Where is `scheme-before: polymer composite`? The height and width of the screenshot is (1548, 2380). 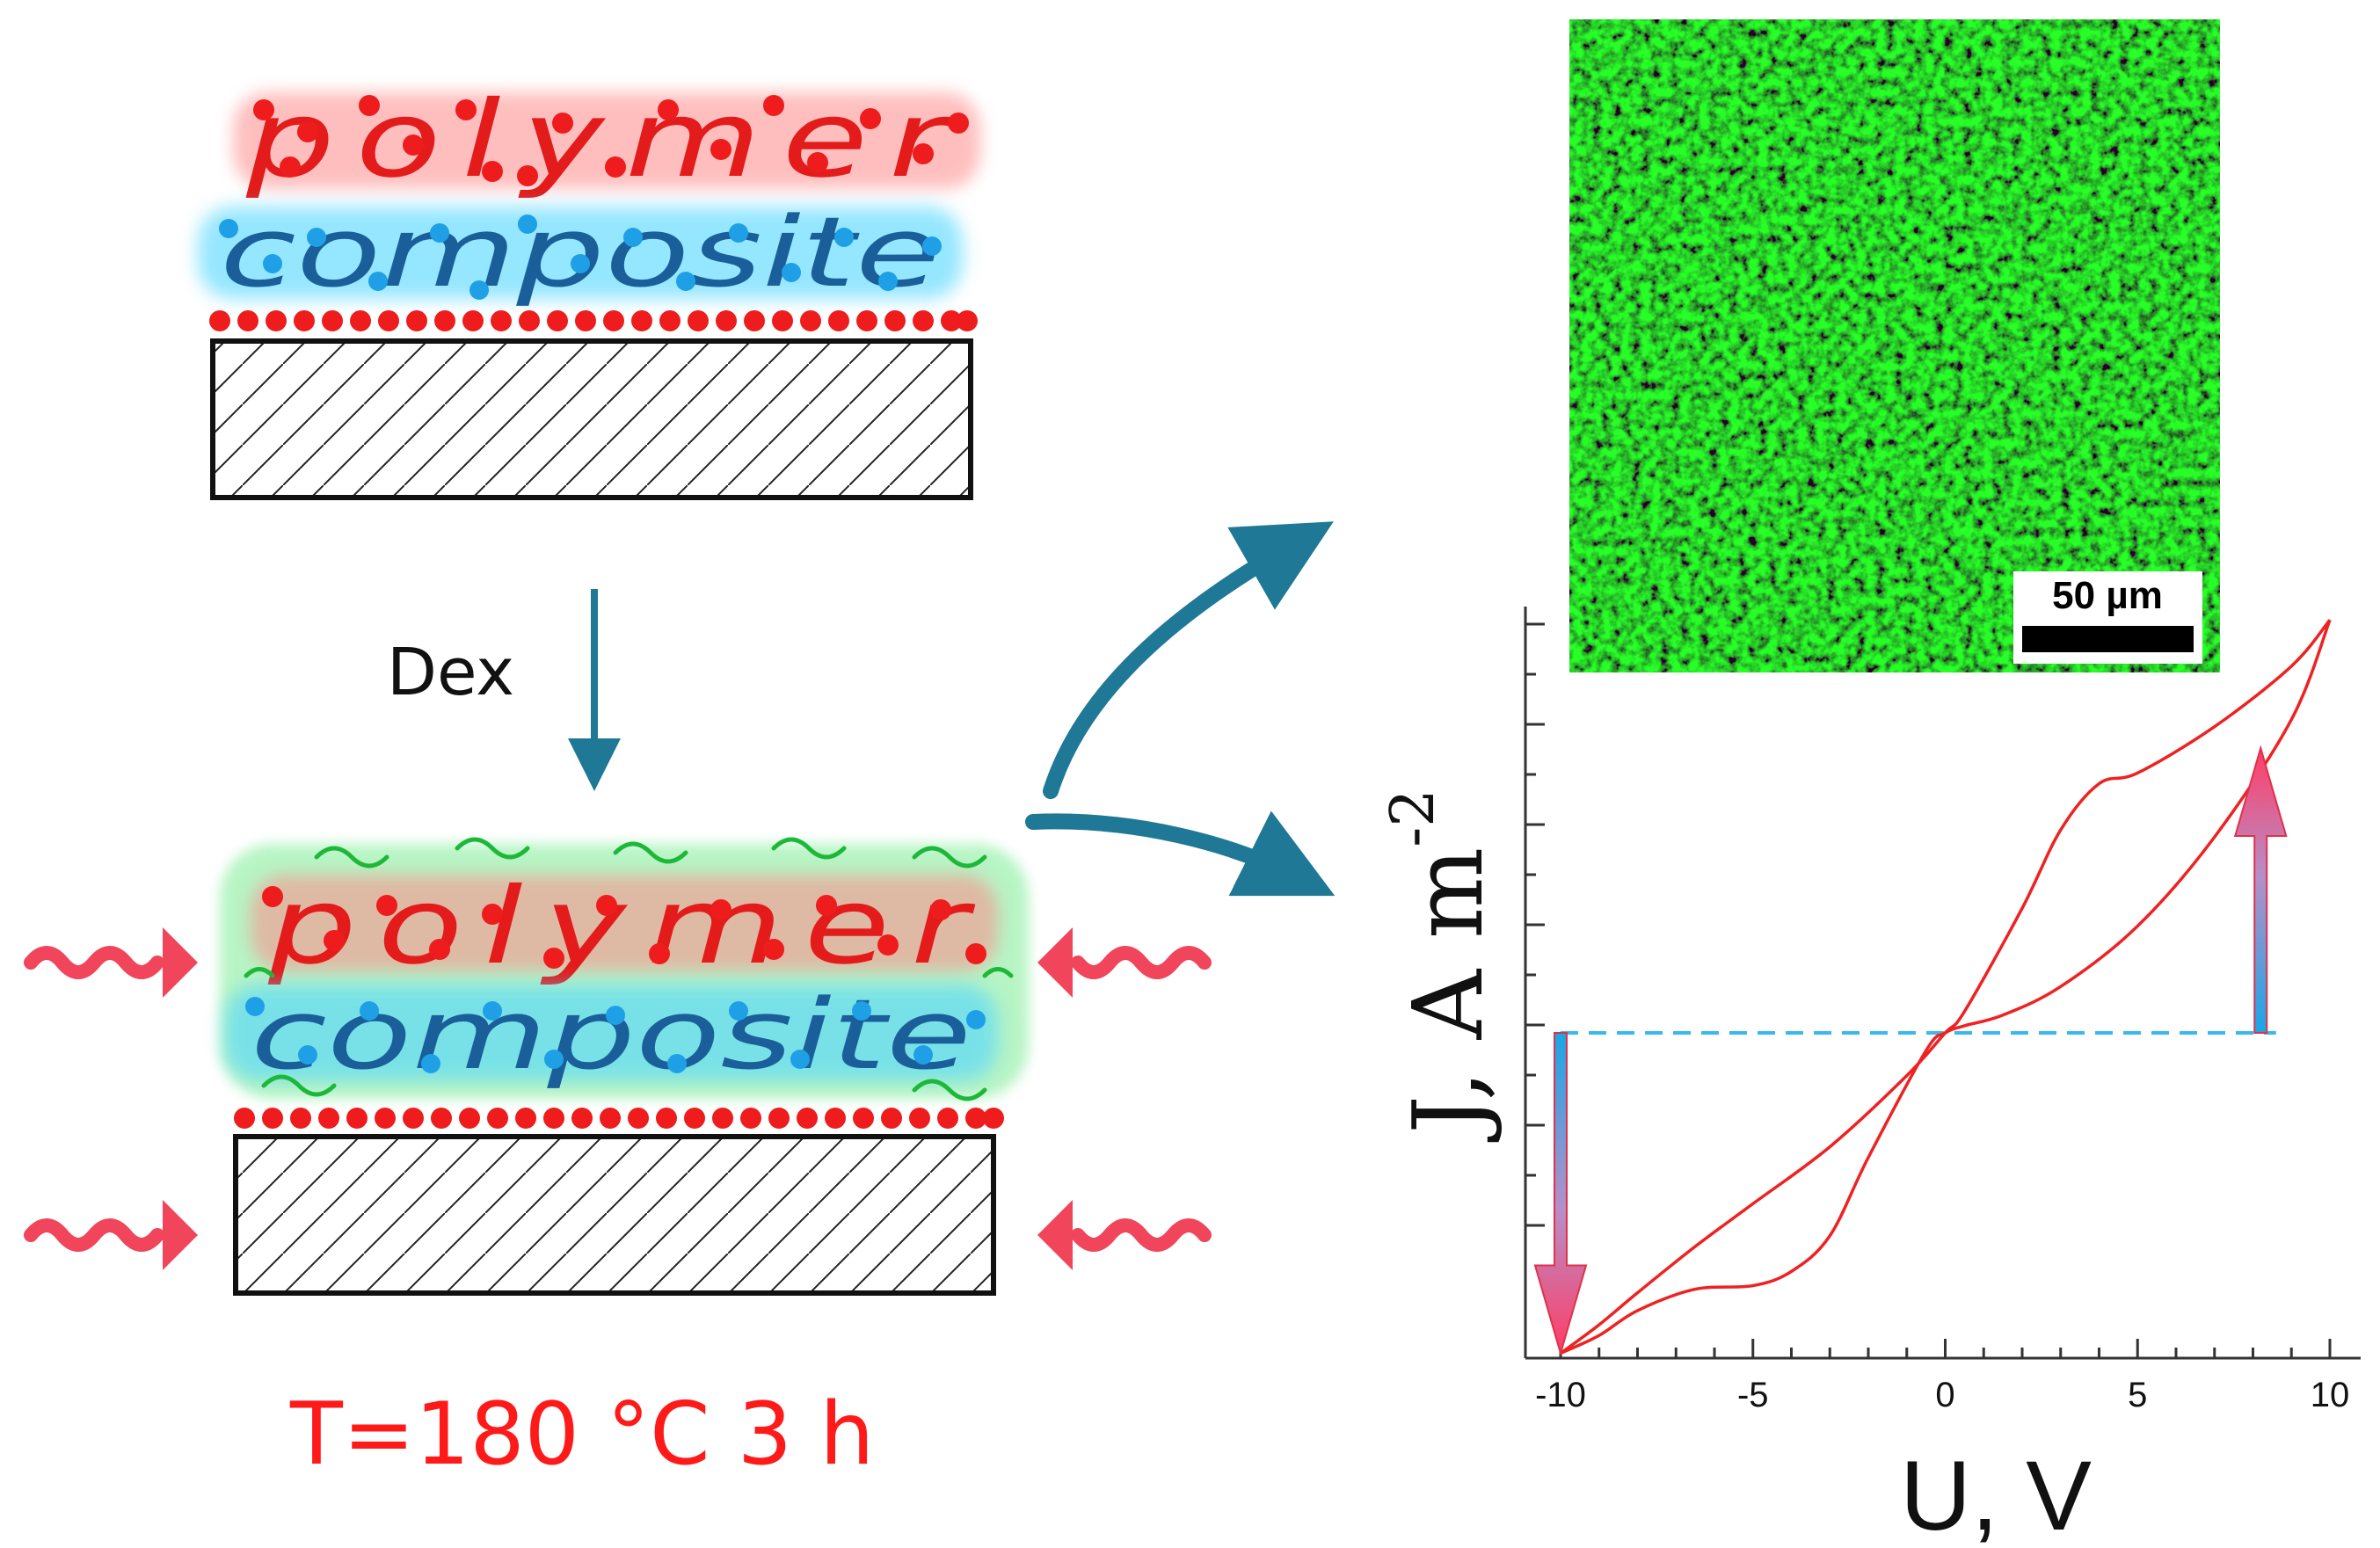 scheme-before: polymer composite is located at coordinates (589, 289).